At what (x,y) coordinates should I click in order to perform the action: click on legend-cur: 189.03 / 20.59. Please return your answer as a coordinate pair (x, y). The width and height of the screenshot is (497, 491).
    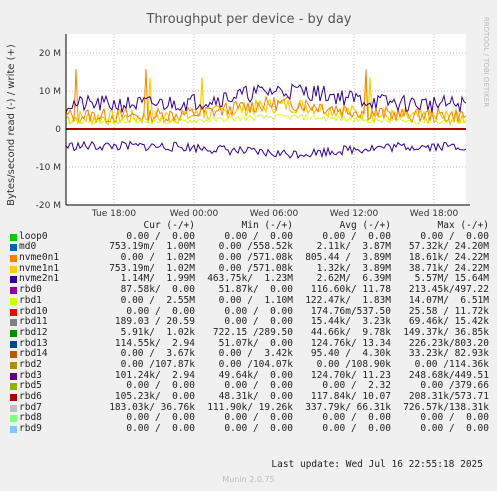
    Looking at the image, I should click on (154, 322).